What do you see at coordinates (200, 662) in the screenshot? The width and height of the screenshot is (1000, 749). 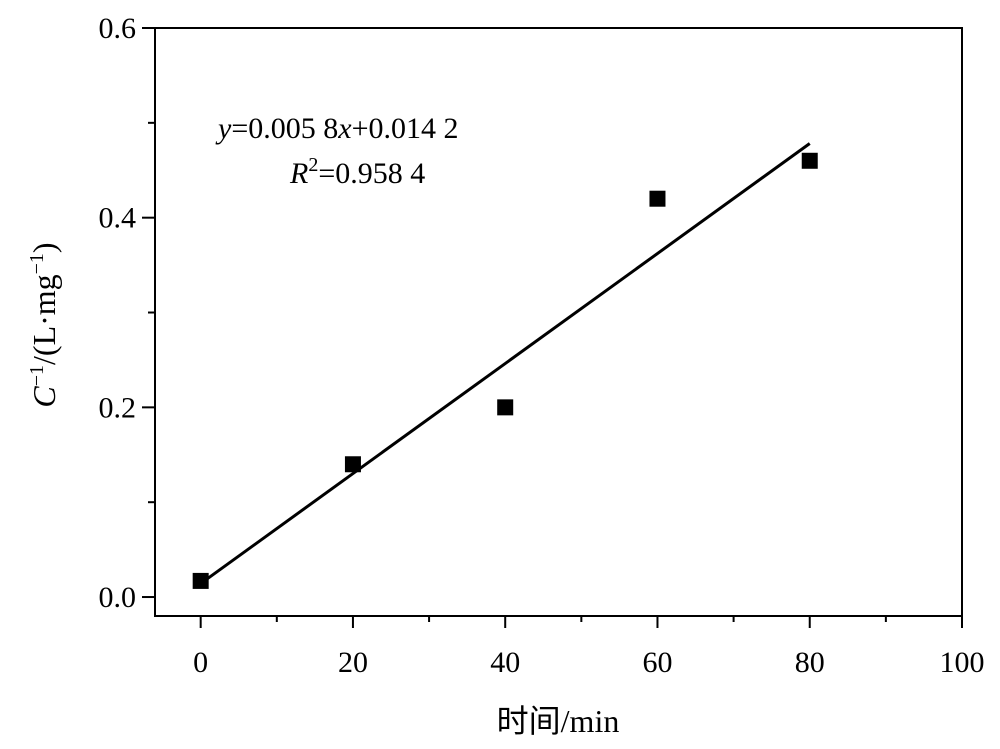 I see `x-tick-label: 0` at bounding box center [200, 662].